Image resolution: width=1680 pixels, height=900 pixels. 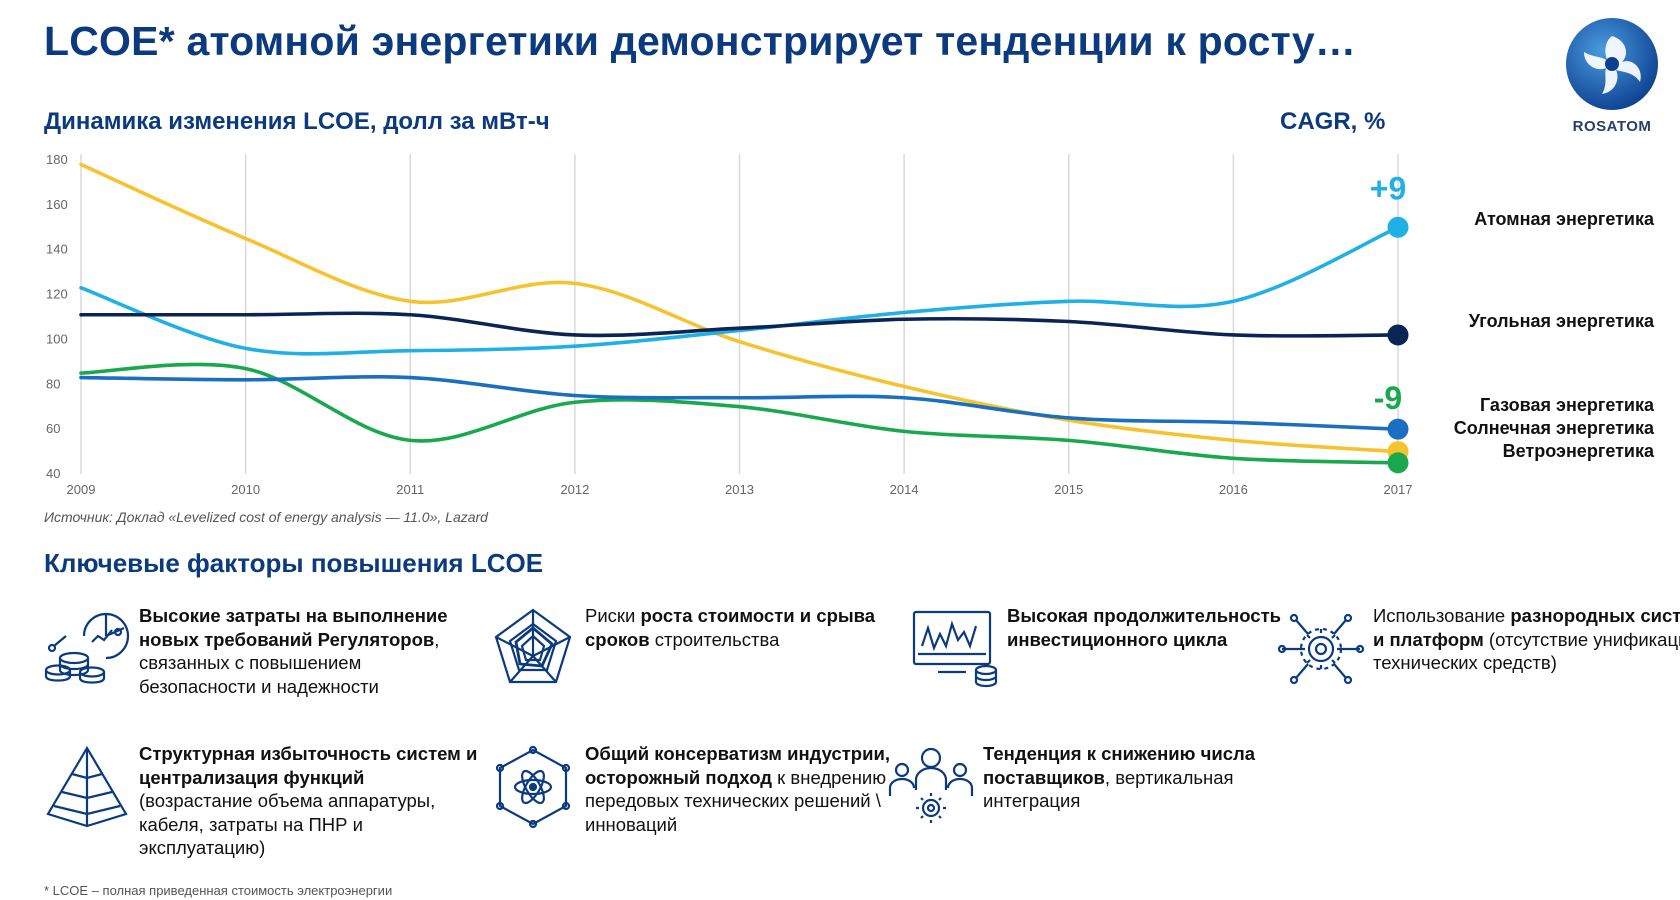 I want to click on logo-text: ROSATOM, so click(x=1612, y=126).